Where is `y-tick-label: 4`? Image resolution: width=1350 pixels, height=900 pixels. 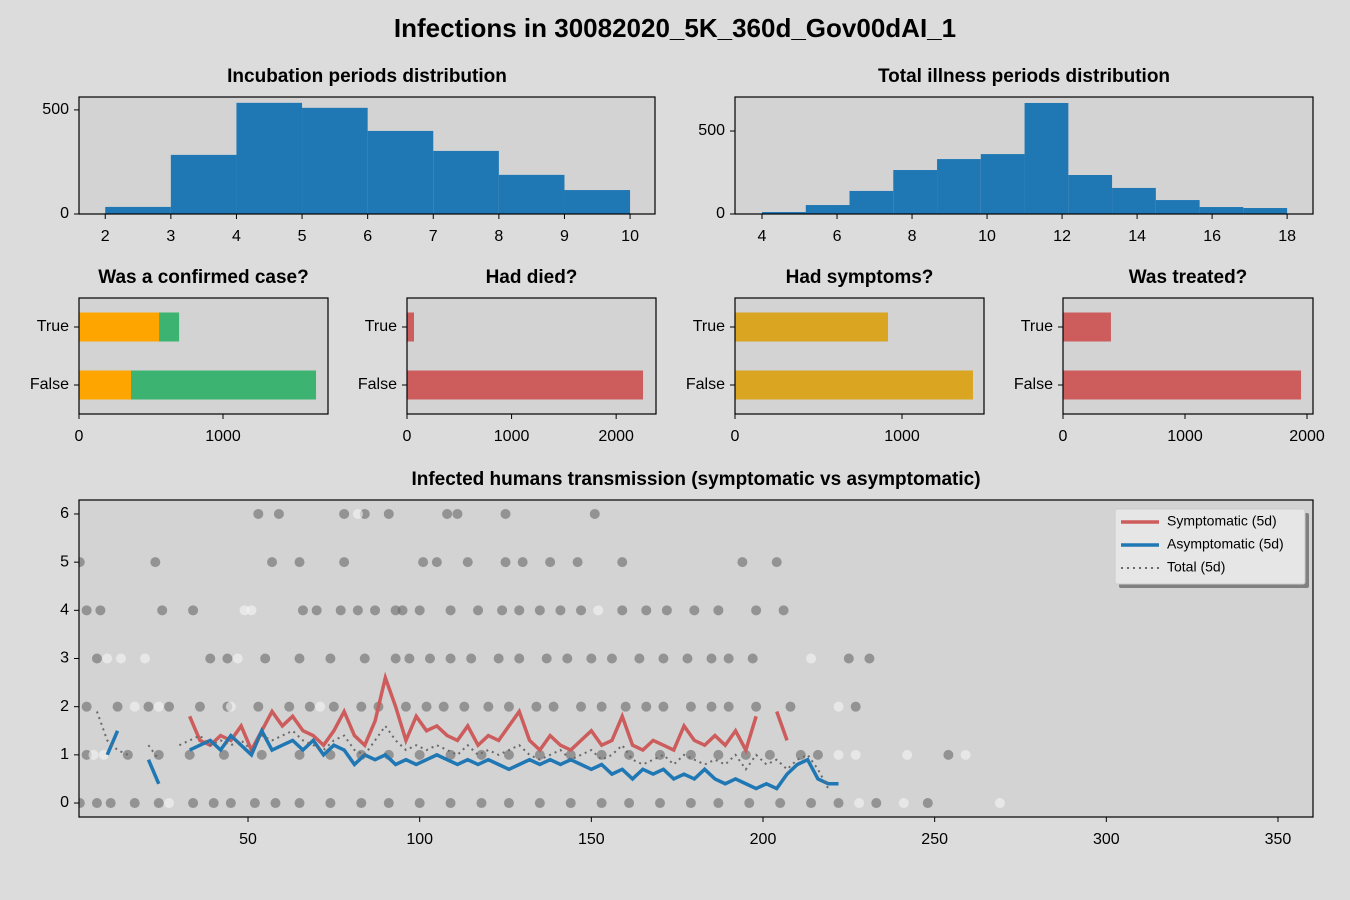
y-tick-label: 4 is located at coordinates (64, 610).